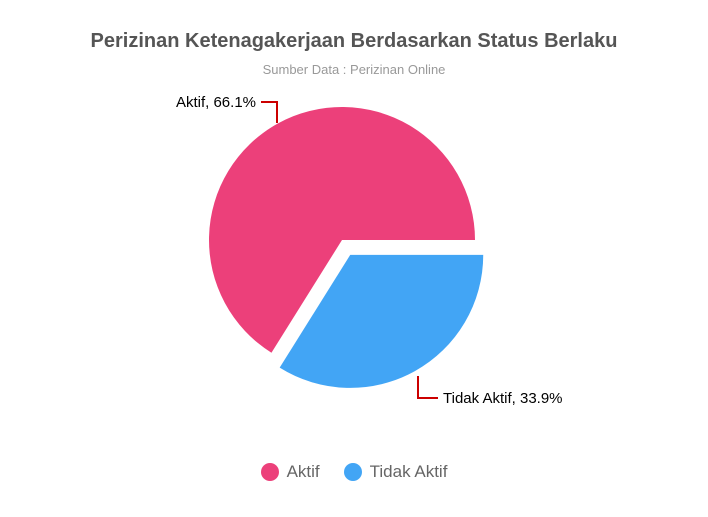 This screenshot has width=708, height=517. I want to click on legend-item-tidak-aktif: Tidak Aktif, so click(395, 472).